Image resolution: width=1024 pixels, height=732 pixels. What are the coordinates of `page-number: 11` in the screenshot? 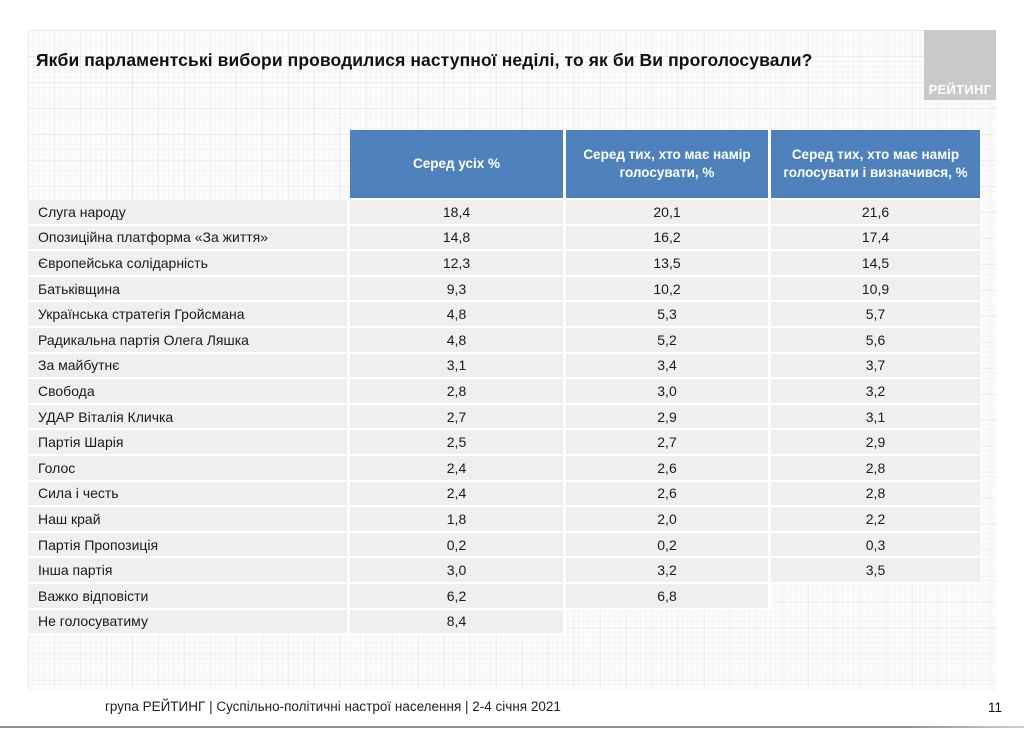 It's located at (994, 707).